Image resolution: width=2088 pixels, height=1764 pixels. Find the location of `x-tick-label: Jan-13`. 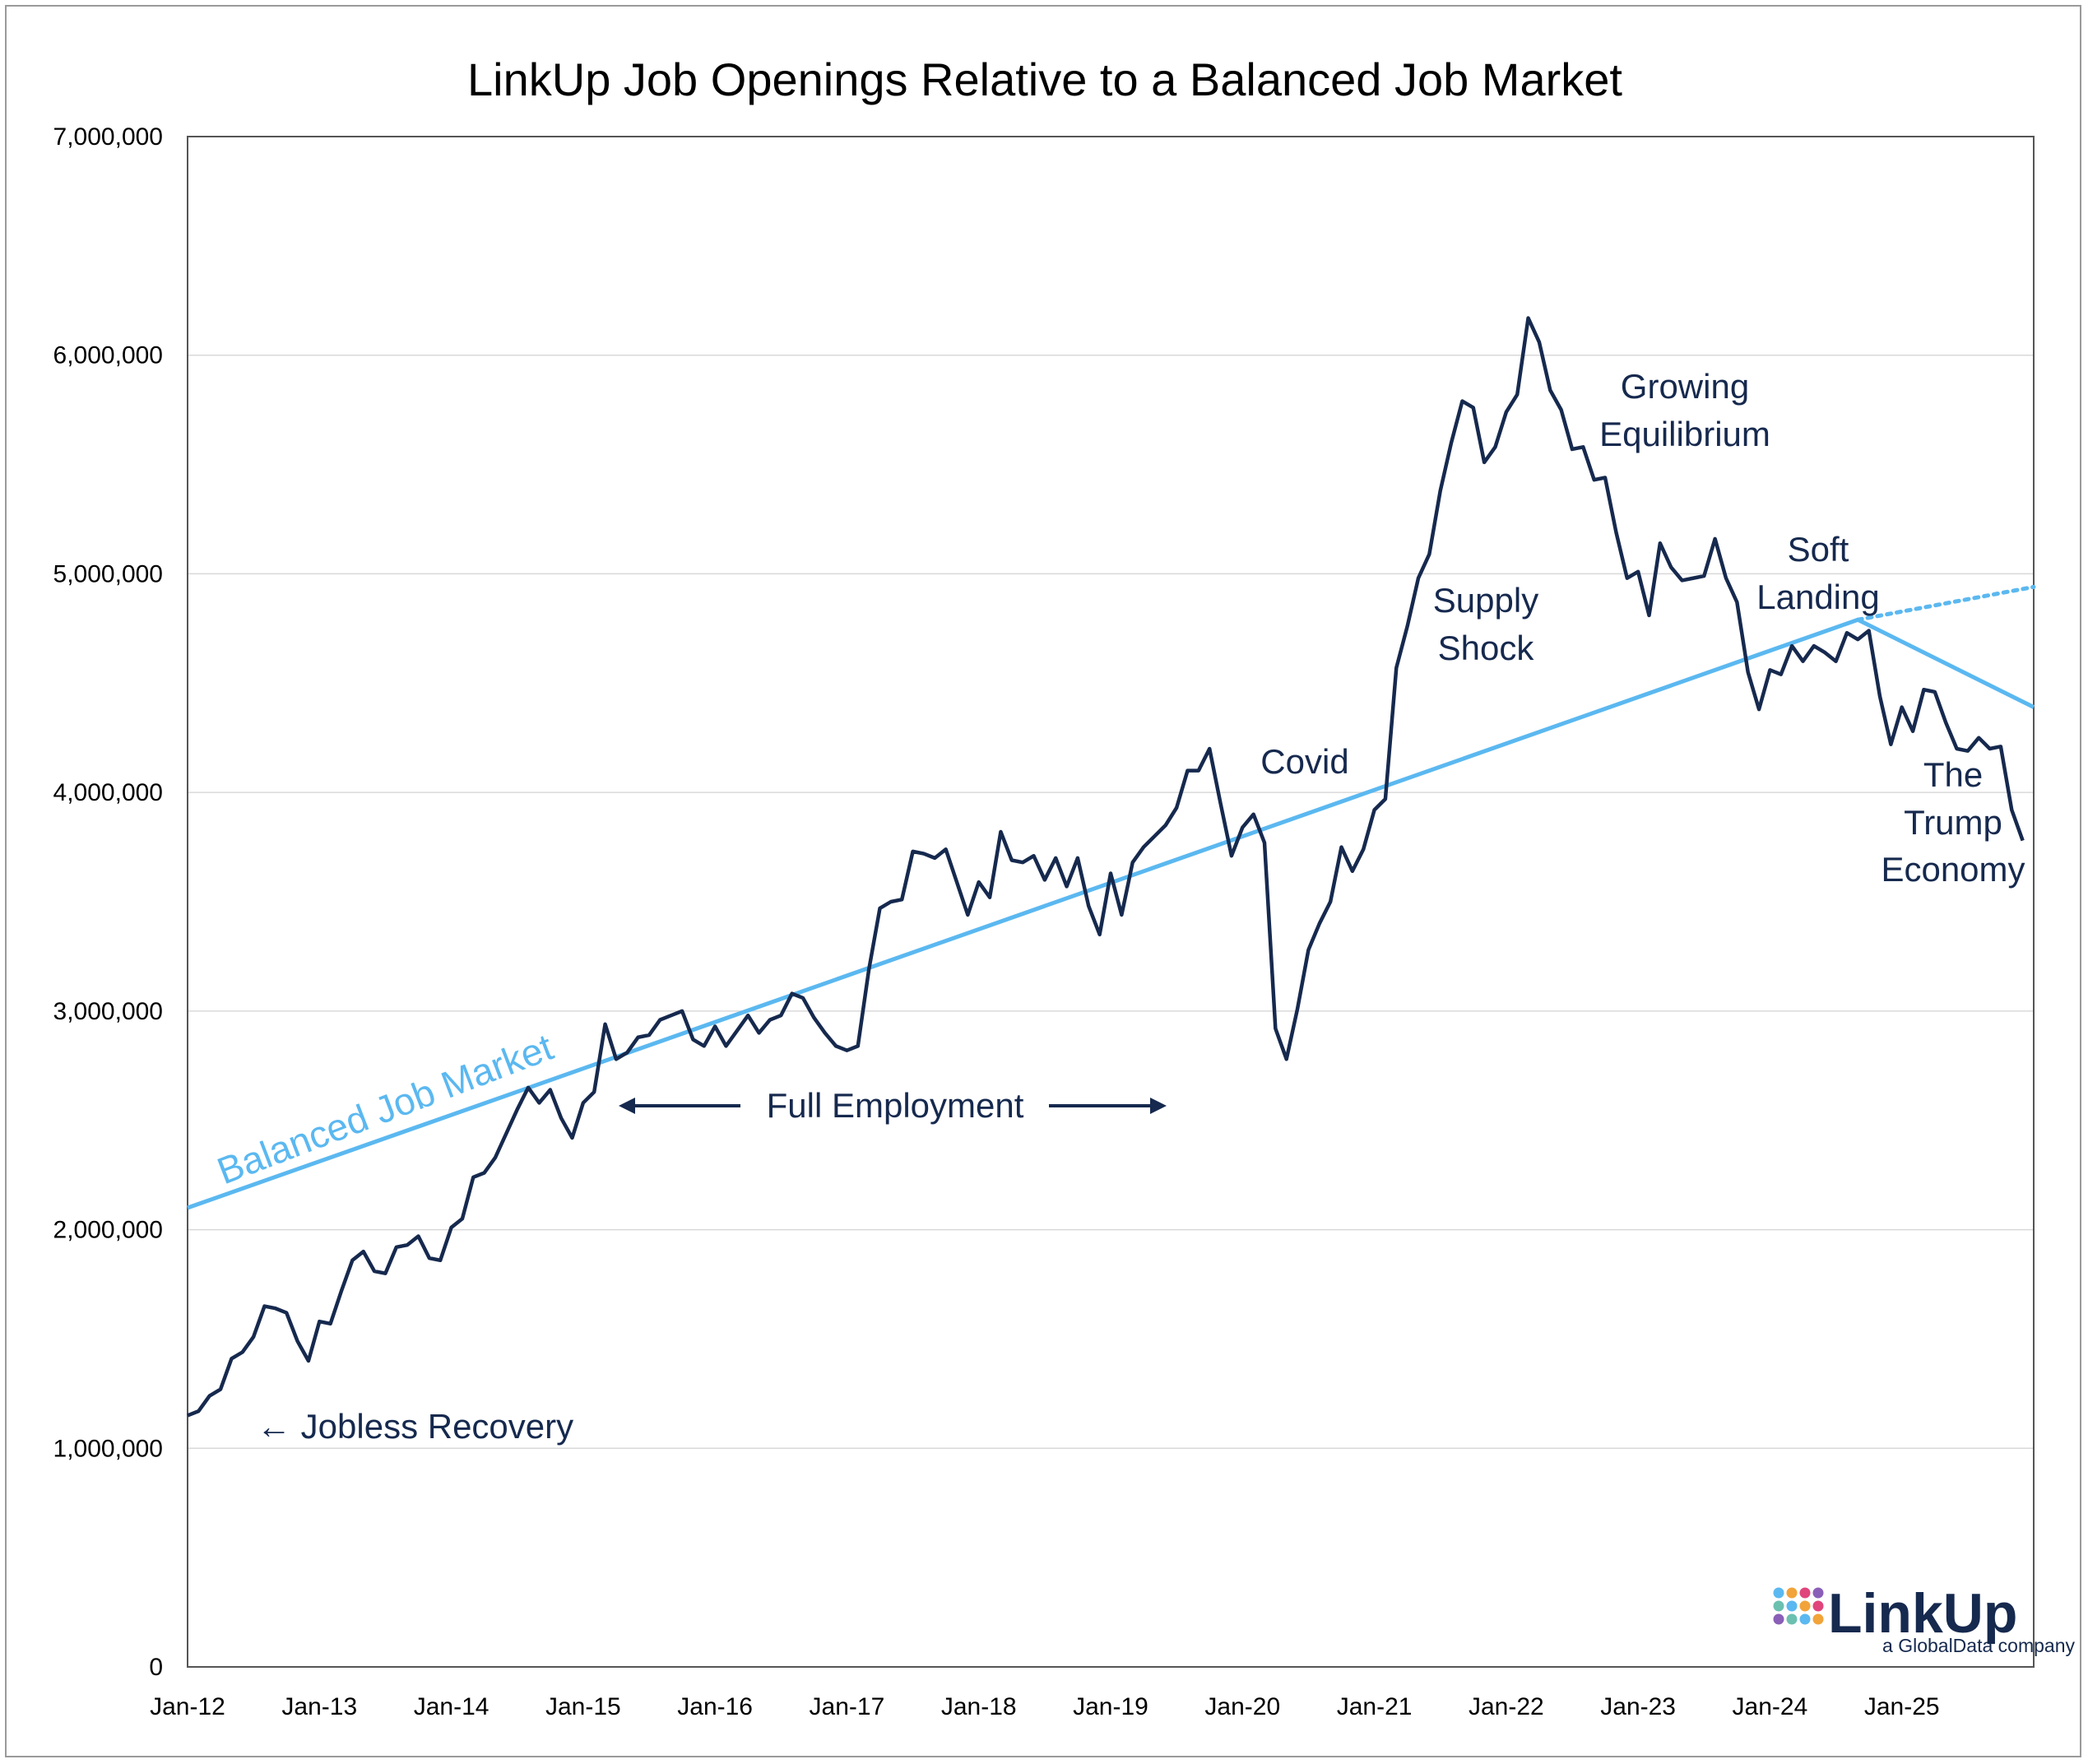

x-tick-label: Jan-13 is located at coordinates (319, 1706).